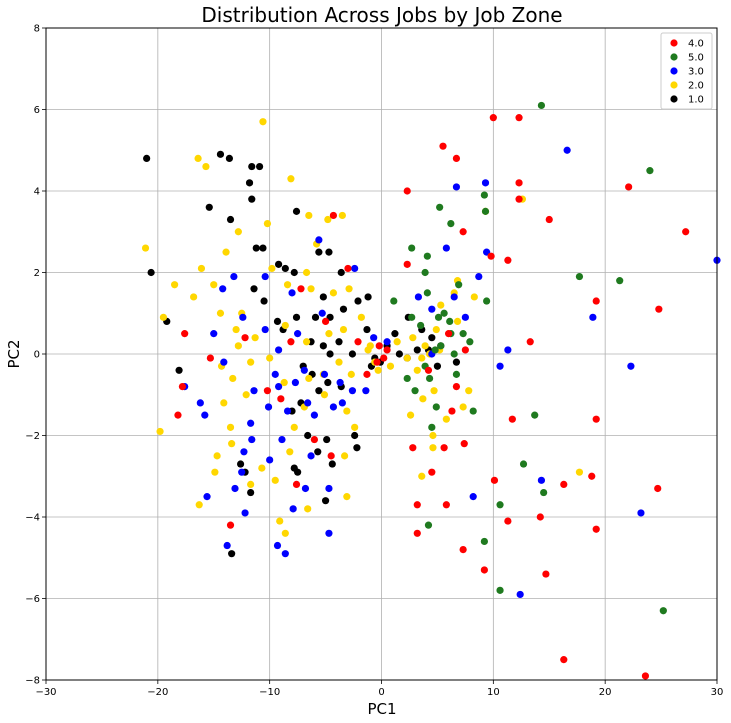 This screenshot has height=723, width=731. Describe the element at coordinates (381, 15) in the screenshot. I see `chart-title: Distribution Across Jobs by Job Zone` at that location.